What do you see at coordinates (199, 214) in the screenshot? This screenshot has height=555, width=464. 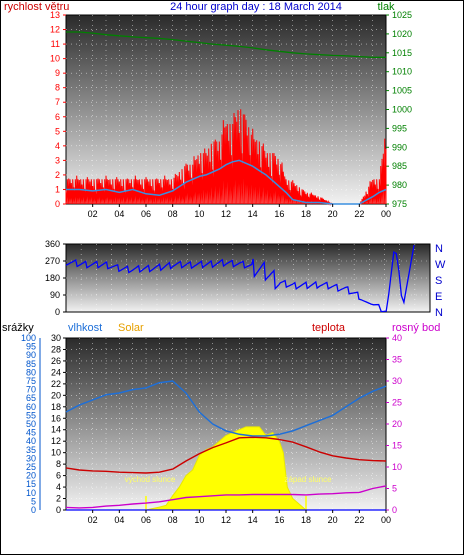 I see `wind-x-label-10: 10` at bounding box center [199, 214].